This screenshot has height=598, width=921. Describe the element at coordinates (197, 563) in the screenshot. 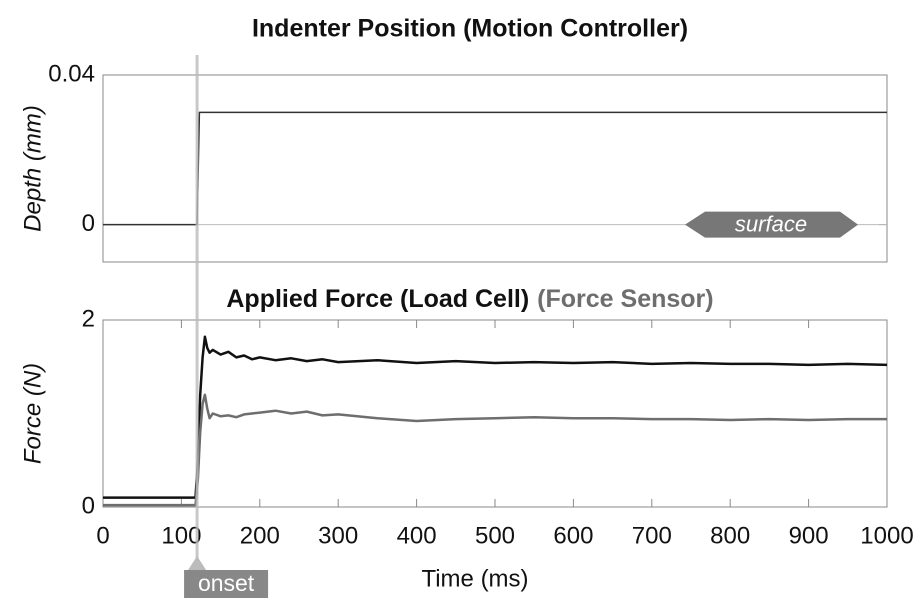

I see `onset-pointer` at that location.